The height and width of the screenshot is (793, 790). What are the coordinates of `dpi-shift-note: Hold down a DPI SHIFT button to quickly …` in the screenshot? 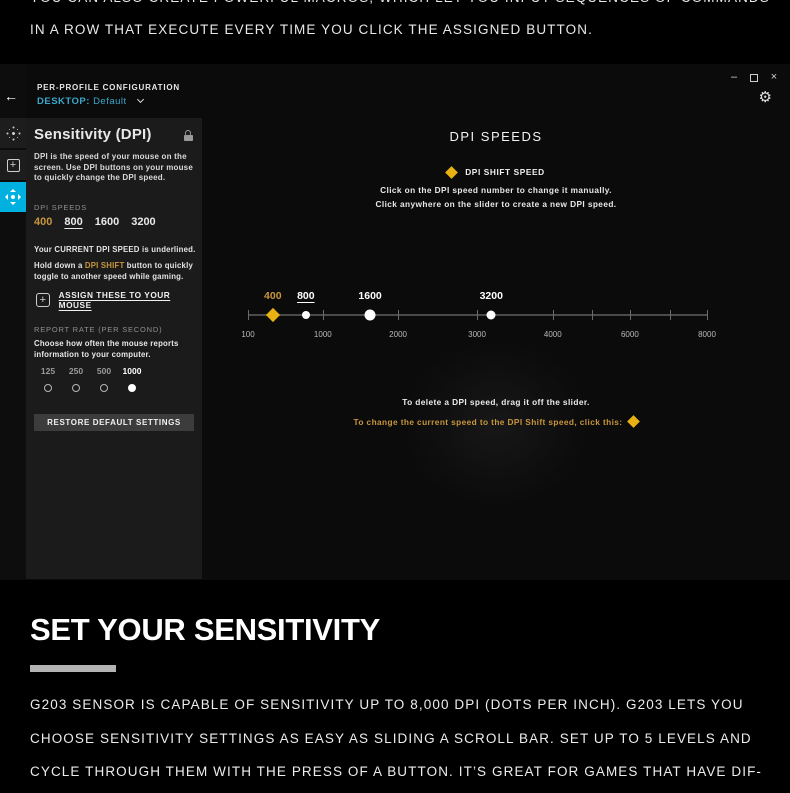 It's located at (113, 271).